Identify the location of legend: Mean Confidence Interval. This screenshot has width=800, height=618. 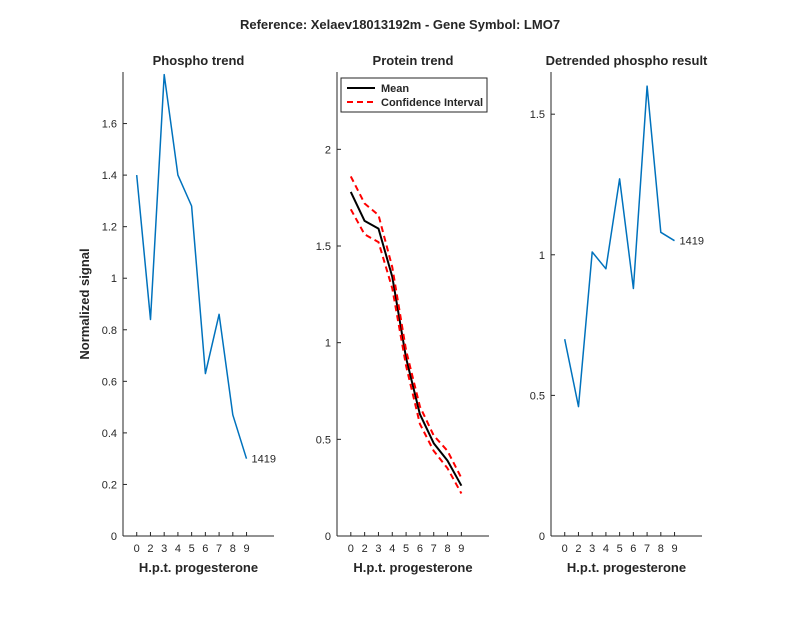
(414, 95).